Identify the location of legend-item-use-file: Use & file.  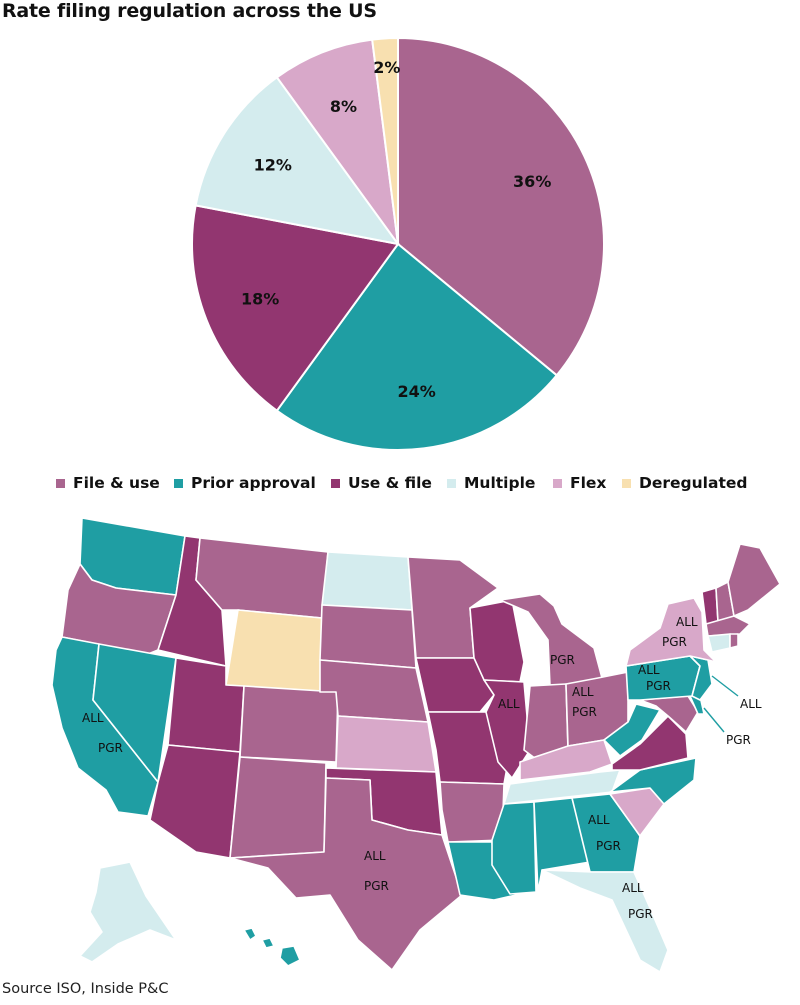
(381, 483).